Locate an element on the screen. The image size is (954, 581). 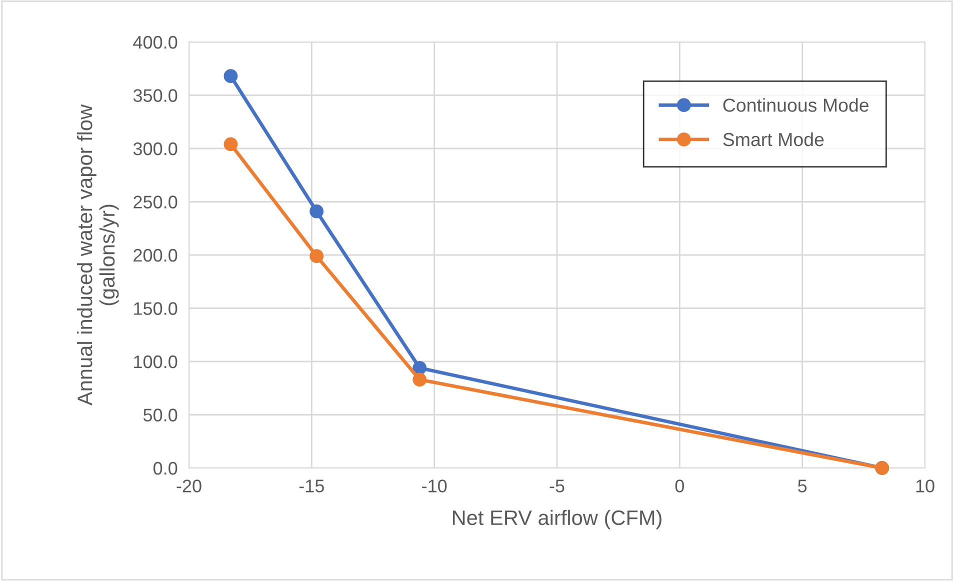
y-tick-label: 400.0 is located at coordinates (155, 42).